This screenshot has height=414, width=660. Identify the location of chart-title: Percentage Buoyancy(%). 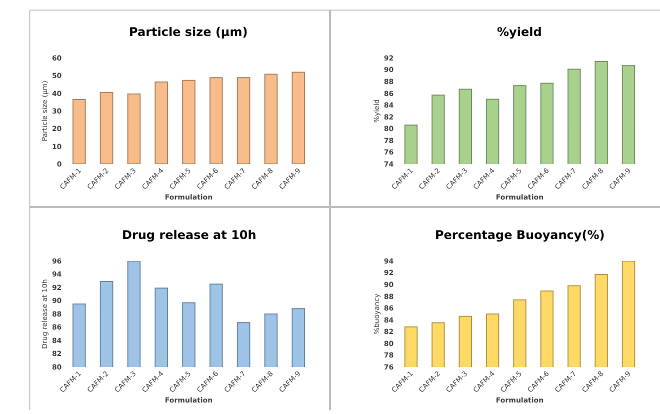
(520, 235).